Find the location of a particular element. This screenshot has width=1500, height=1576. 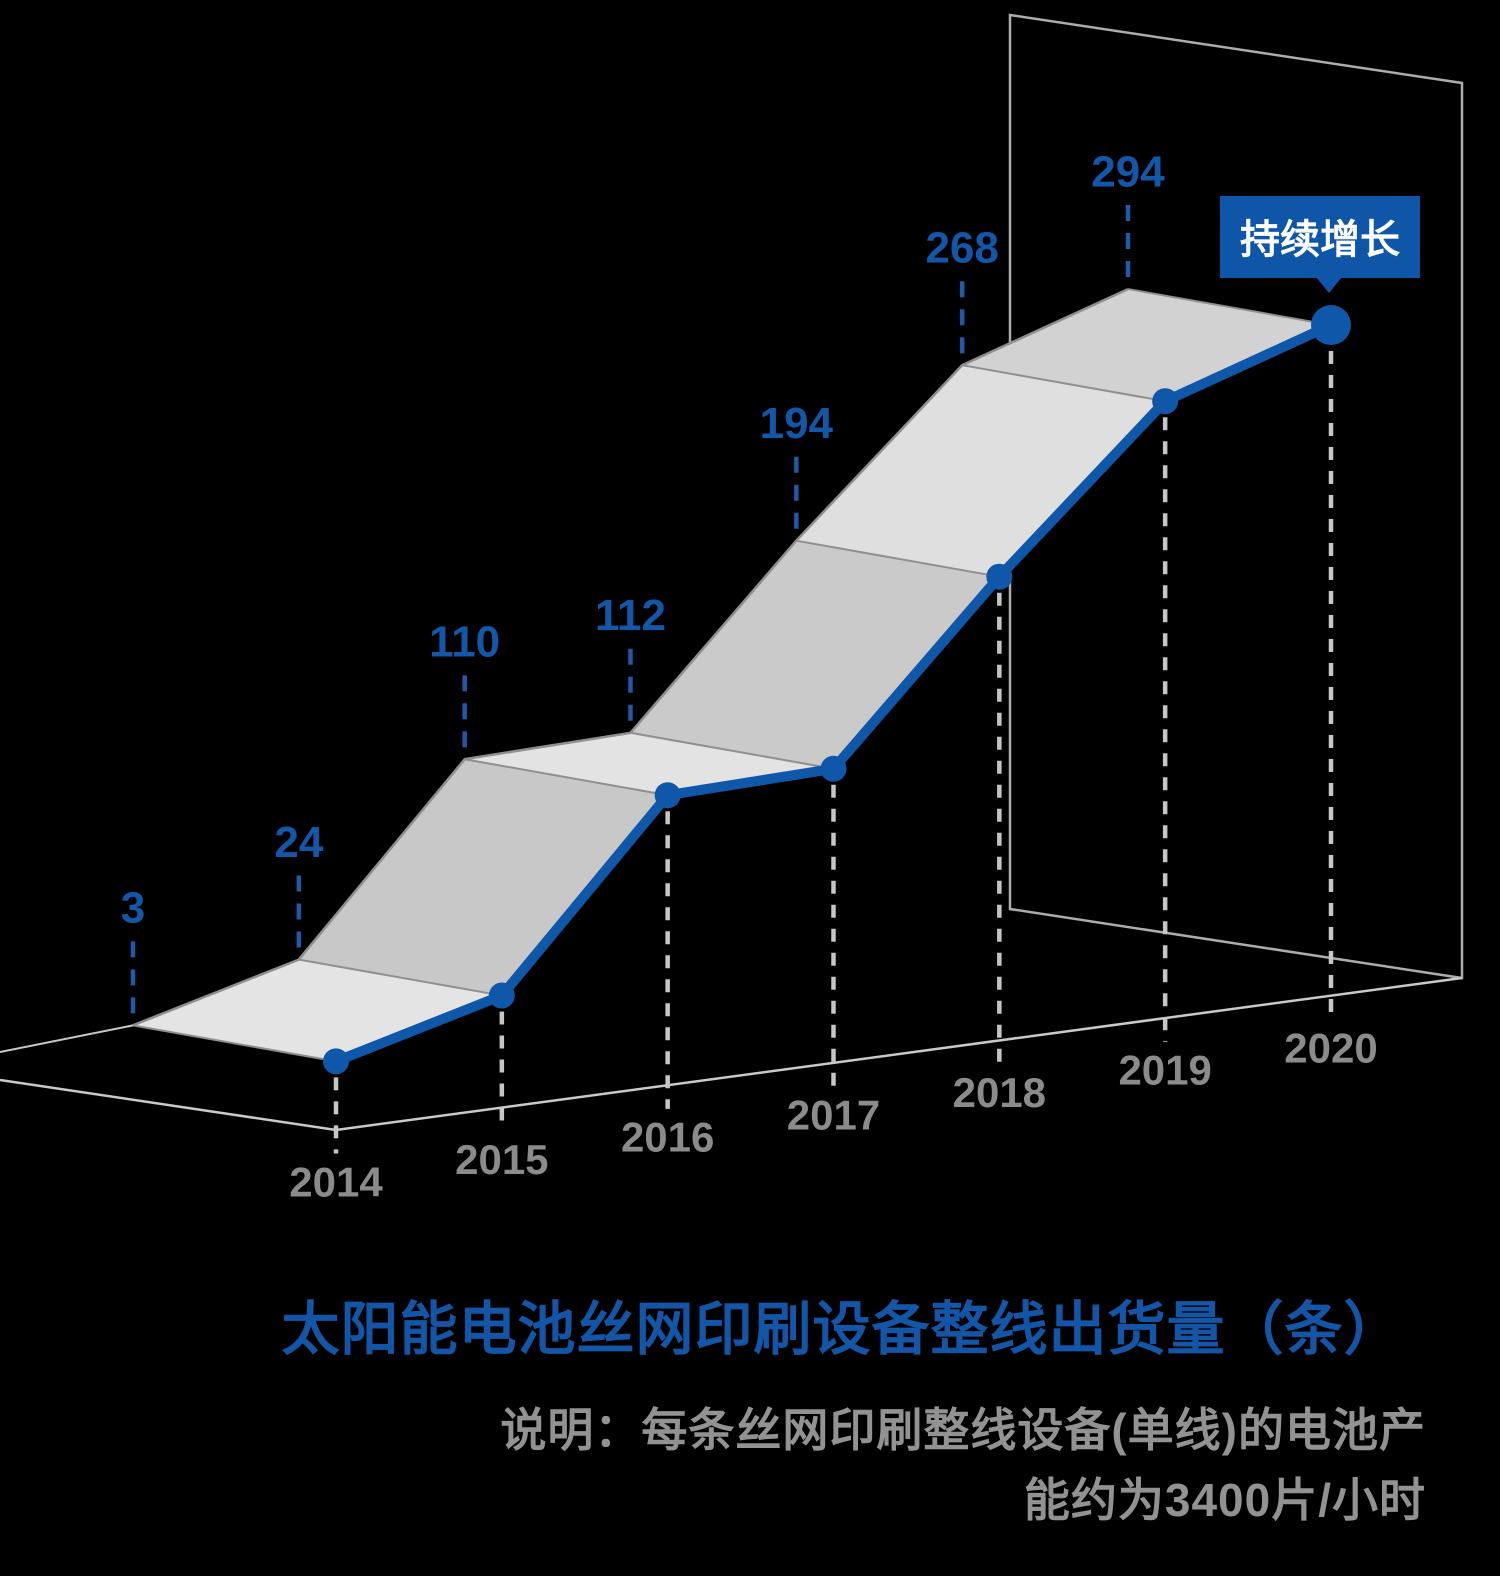

year-label: 2020 is located at coordinates (1330, 1047).